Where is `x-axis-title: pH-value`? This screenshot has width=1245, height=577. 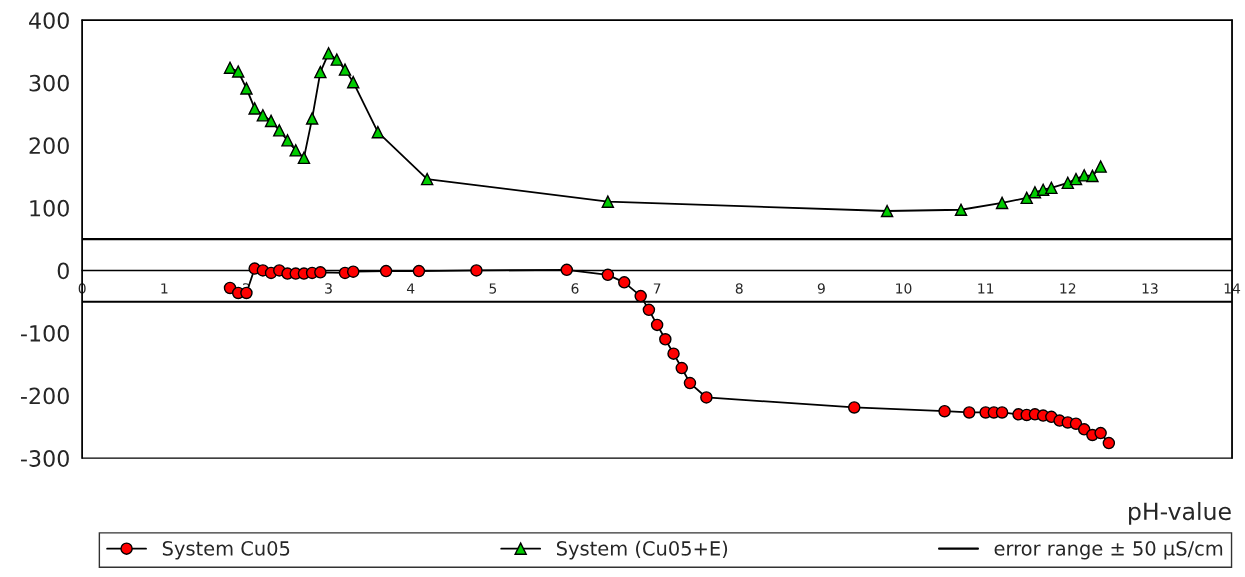
x-axis-title: pH-value is located at coordinates (1180, 513).